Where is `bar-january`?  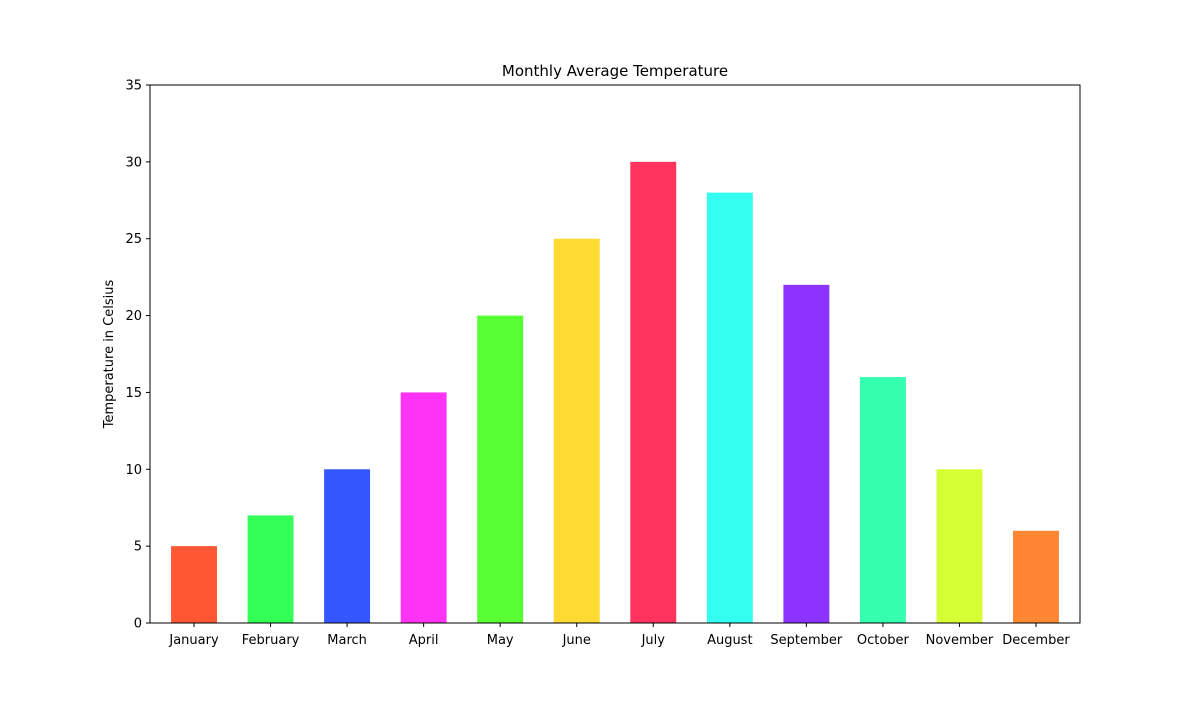 bar-january is located at coordinates (194, 584).